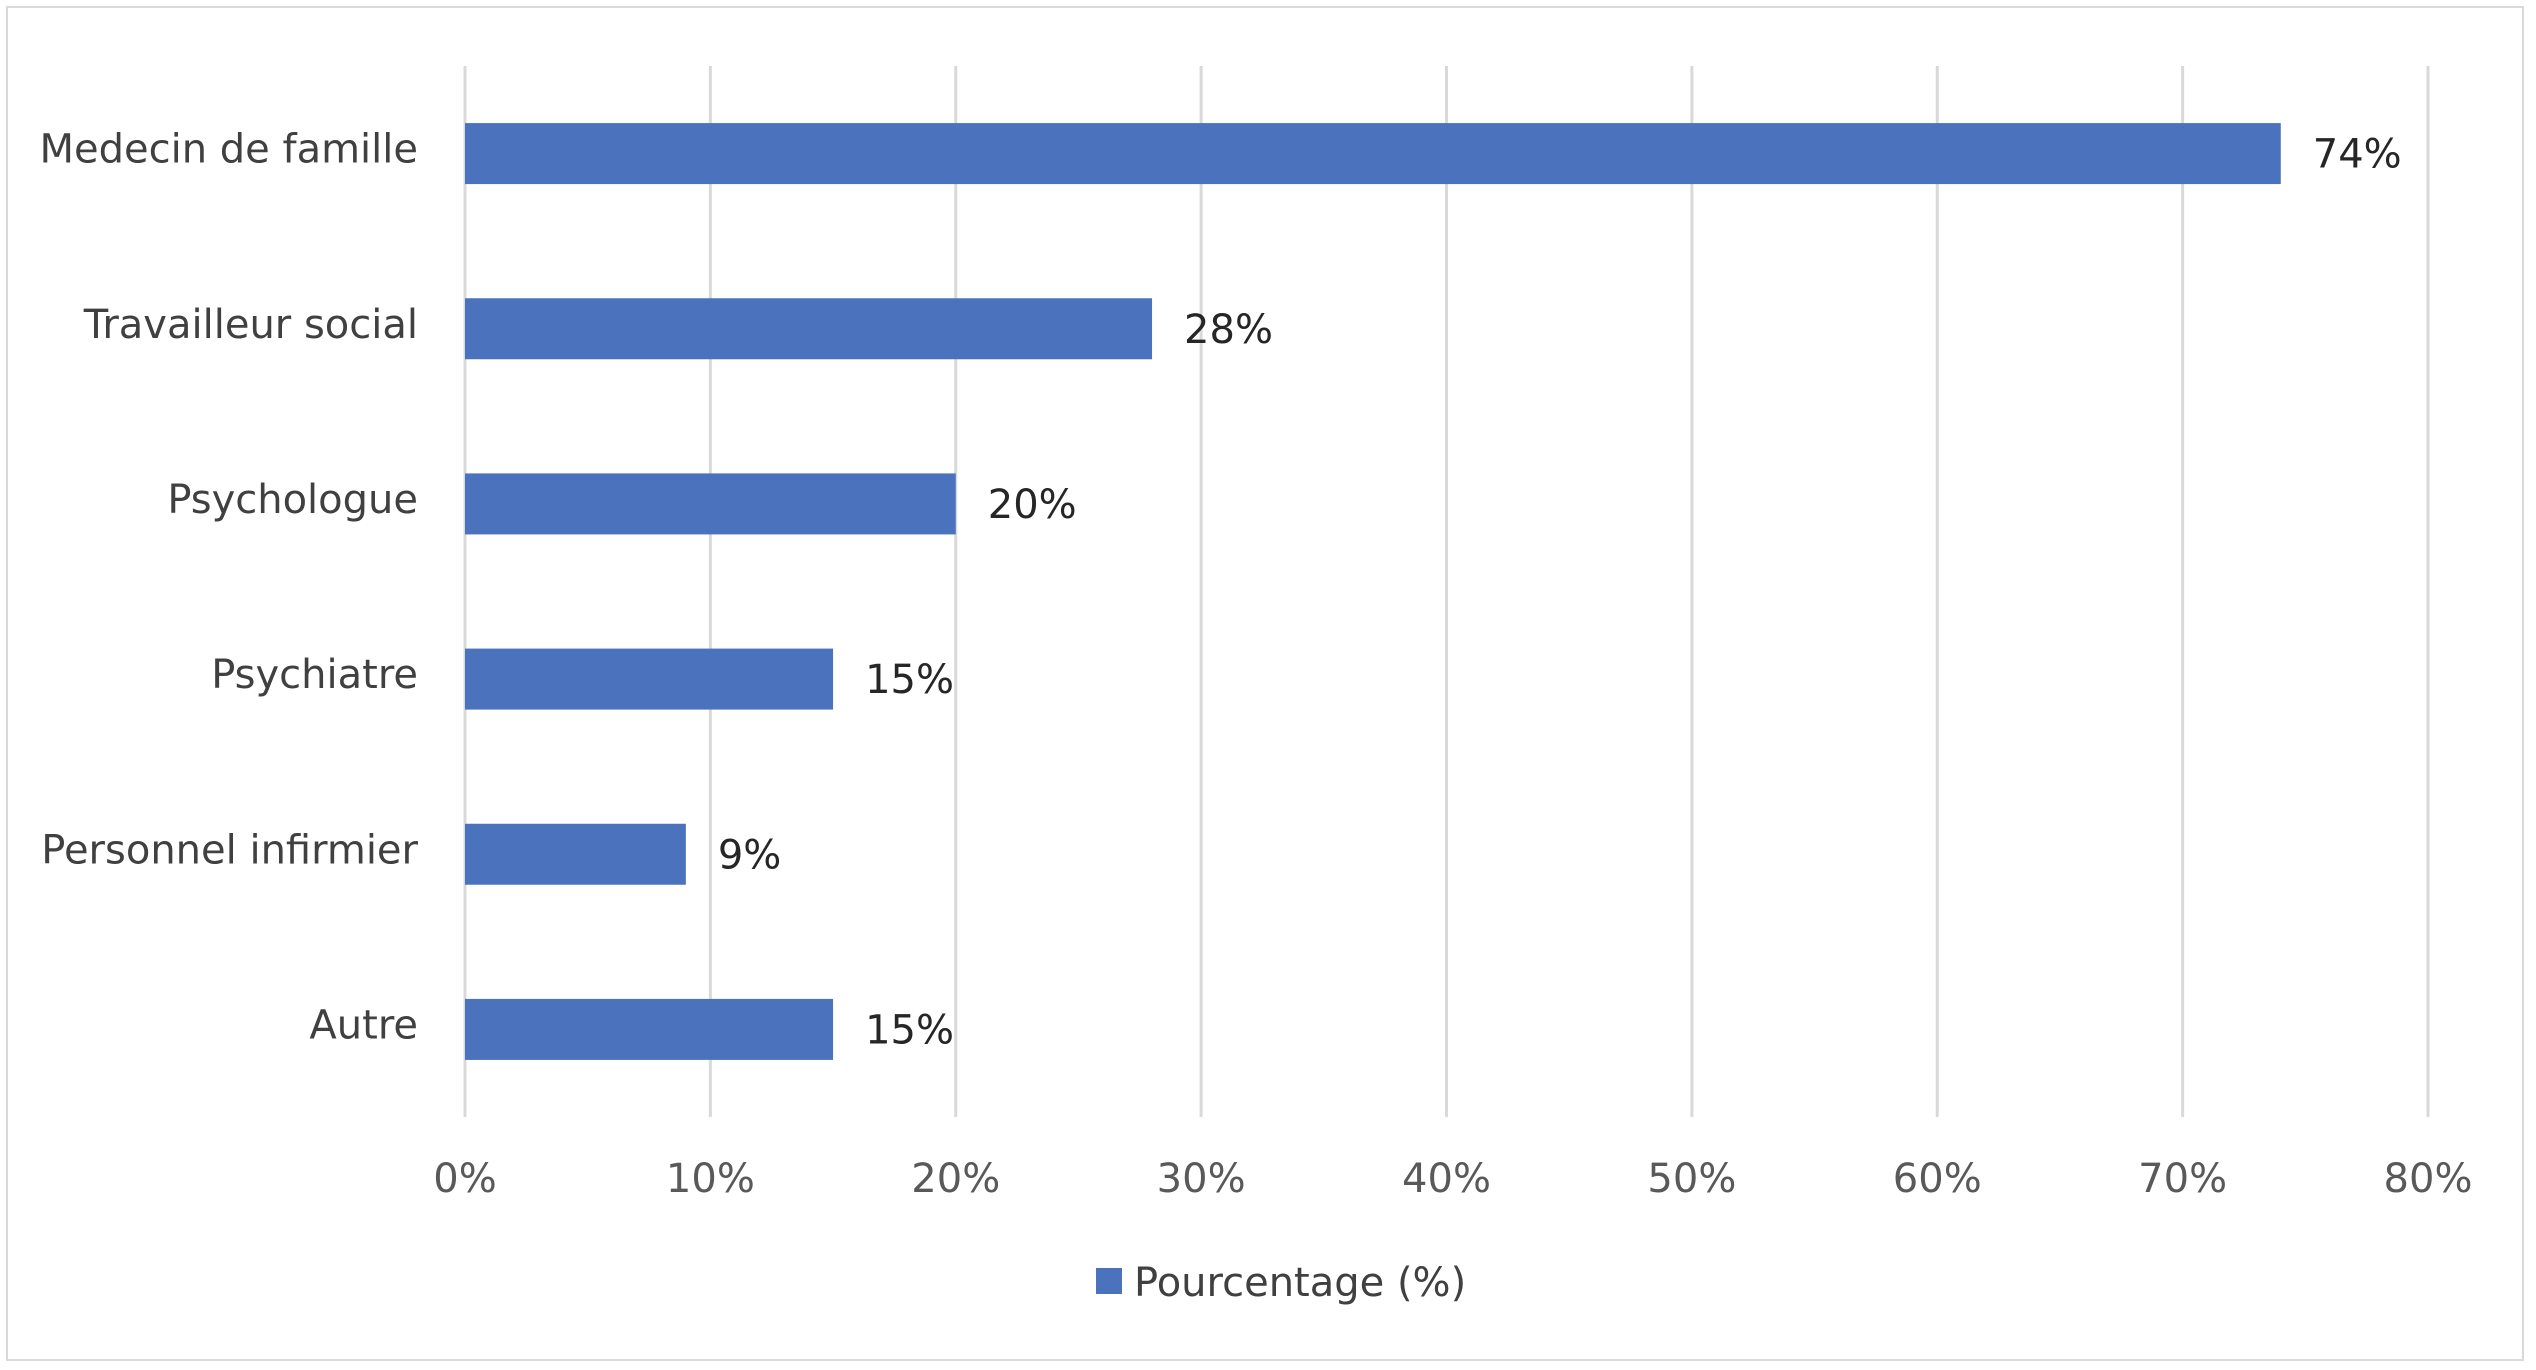 The height and width of the screenshot is (1370, 2536). Describe the element at coordinates (710, 1179) in the screenshot. I see `x-tick-label: 10%` at that location.